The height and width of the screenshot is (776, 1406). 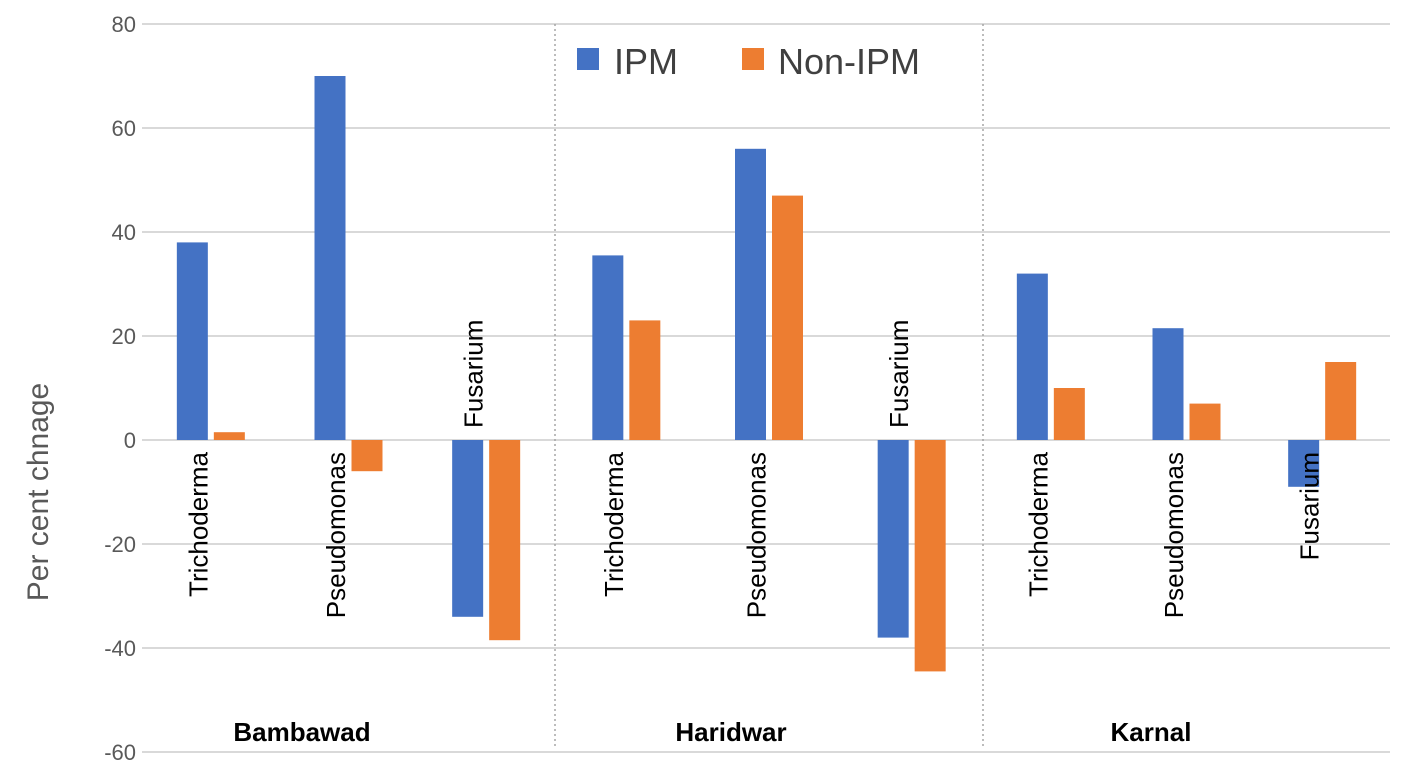 I want to click on y-tick-label: 20, so click(x=124, y=336).